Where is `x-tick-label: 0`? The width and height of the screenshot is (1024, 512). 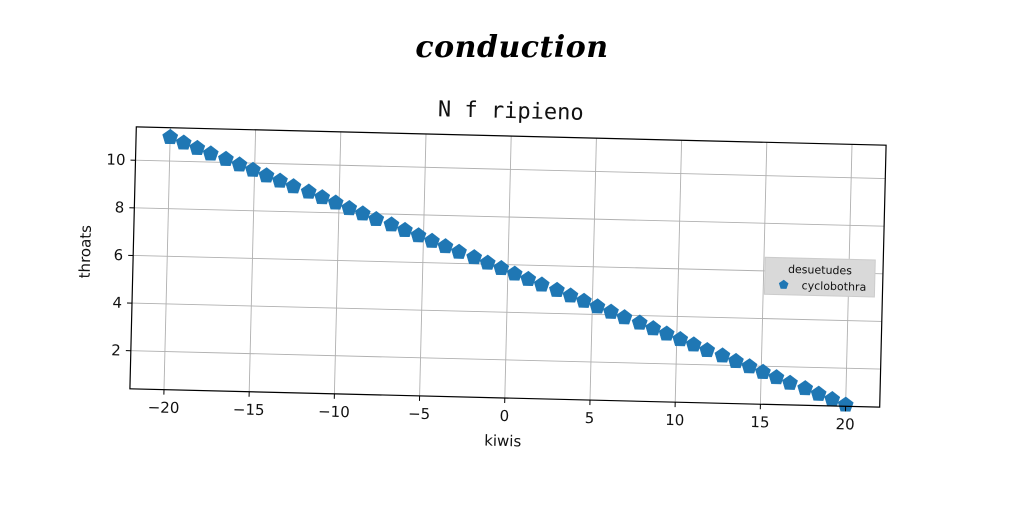
x-tick-label: 0 is located at coordinates (504, 416).